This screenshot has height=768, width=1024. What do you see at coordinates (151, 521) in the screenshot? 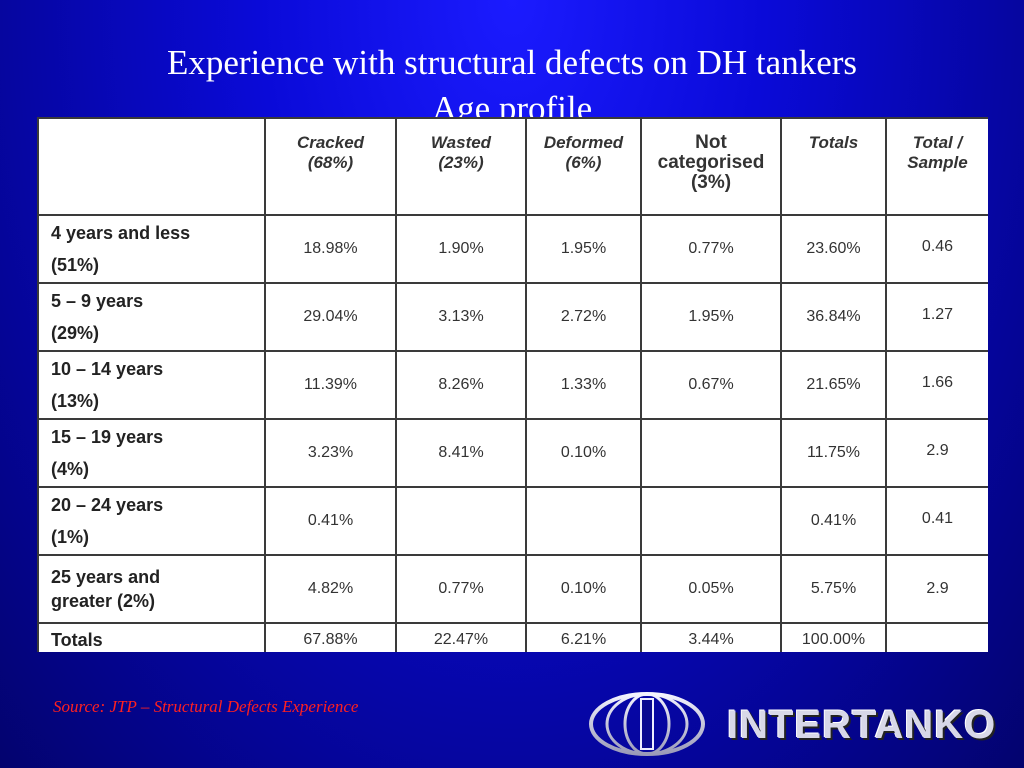
I see `row-label: 20 – 24 years (1%)` at bounding box center [151, 521].